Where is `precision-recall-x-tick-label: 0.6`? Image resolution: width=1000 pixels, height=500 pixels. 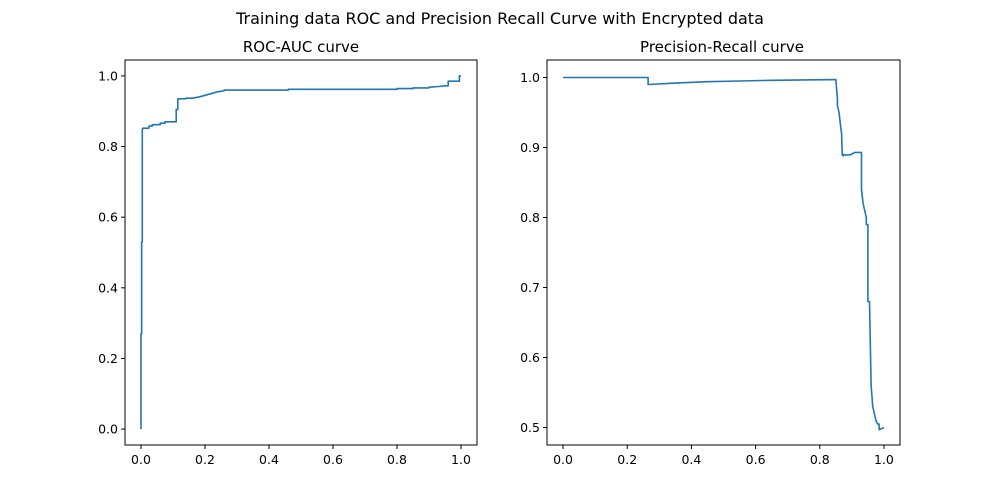
precision-recall-x-tick-label: 0.6 is located at coordinates (756, 459).